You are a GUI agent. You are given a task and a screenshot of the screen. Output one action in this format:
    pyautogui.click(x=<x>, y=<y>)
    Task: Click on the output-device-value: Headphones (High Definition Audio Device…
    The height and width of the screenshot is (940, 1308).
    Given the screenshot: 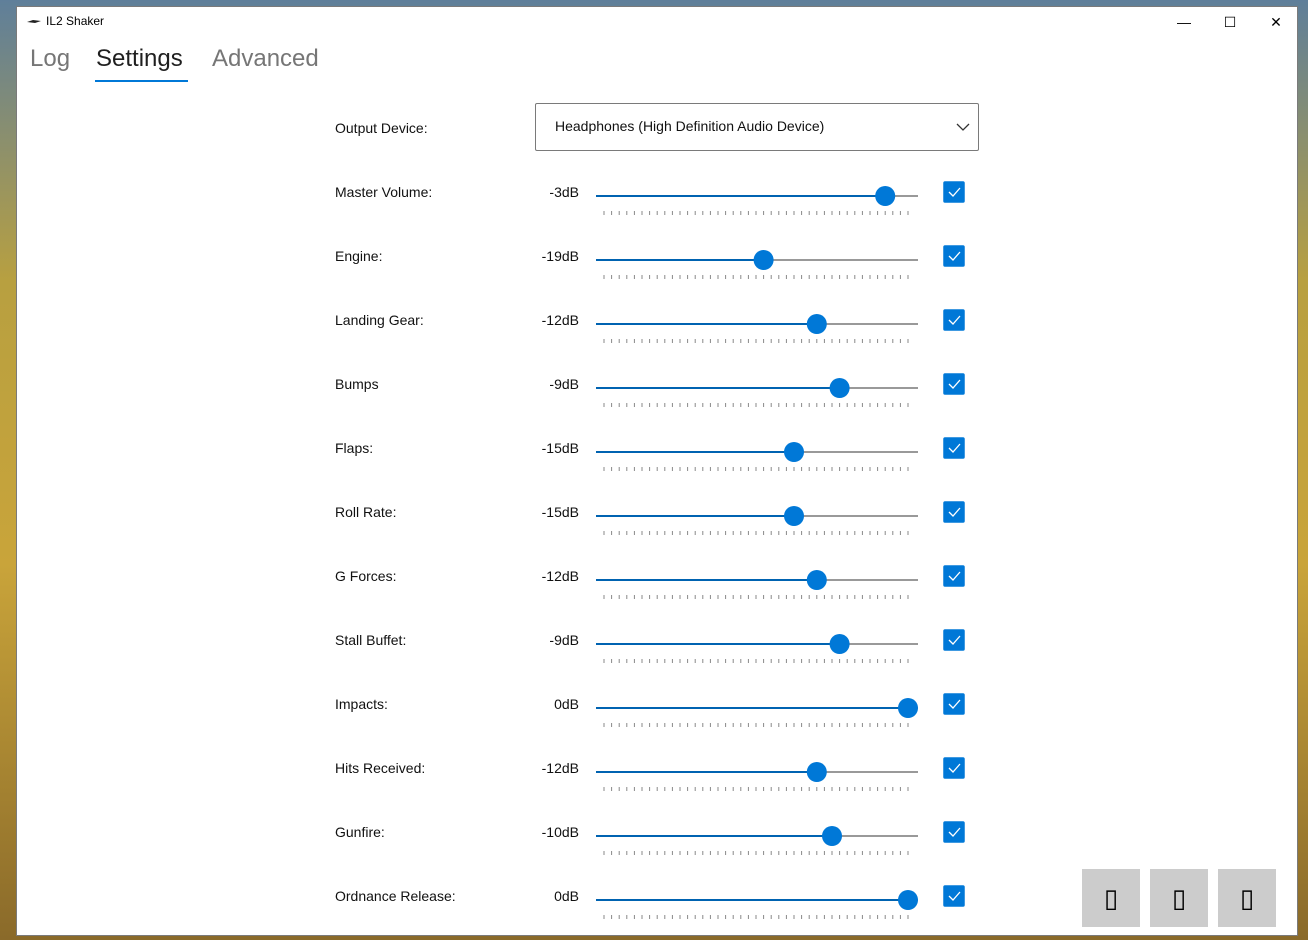 What is the action you would take?
    pyautogui.click(x=690, y=126)
    